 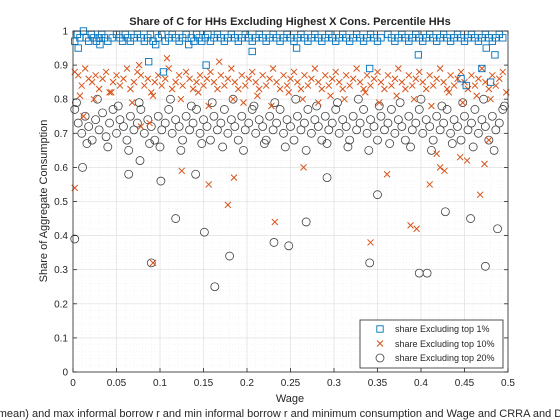 What do you see at coordinates (247, 383) in the screenshot?
I see `x-tick-label: 0.2` at bounding box center [247, 383].